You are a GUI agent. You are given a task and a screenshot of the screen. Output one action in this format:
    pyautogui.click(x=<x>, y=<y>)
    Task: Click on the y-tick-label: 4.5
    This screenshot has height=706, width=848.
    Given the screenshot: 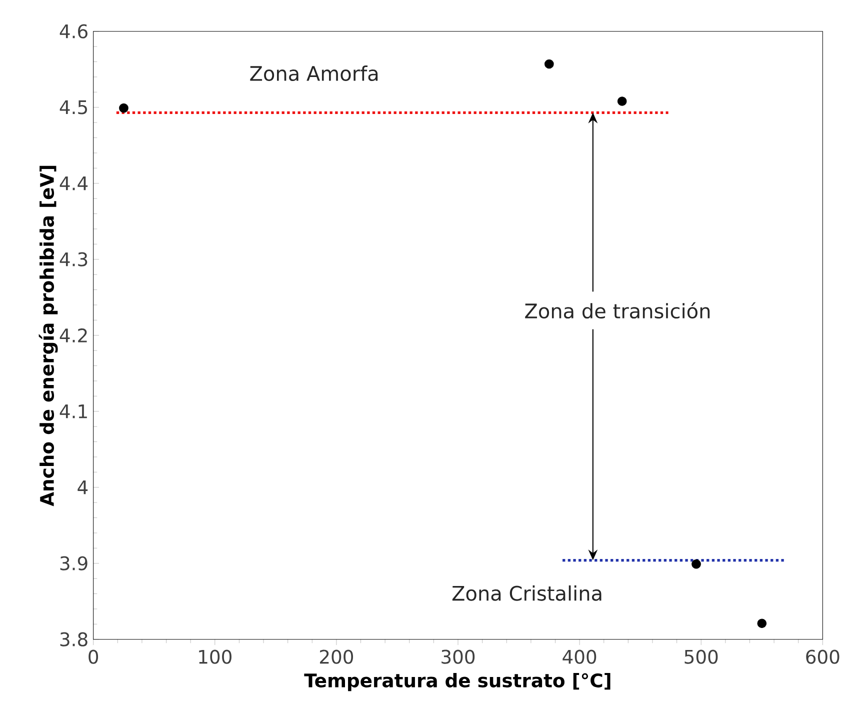 What is the action you would take?
    pyautogui.click(x=73, y=107)
    